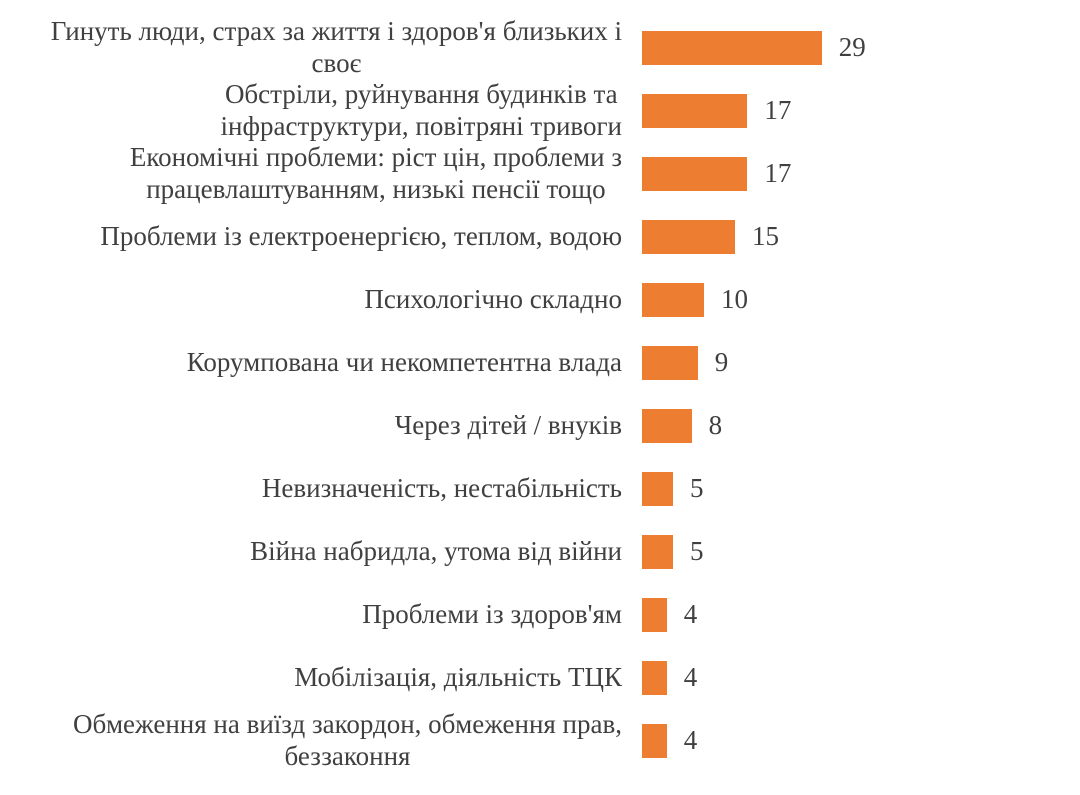 The image size is (1080, 795). I want to click on value-label: 15, so click(765, 236).